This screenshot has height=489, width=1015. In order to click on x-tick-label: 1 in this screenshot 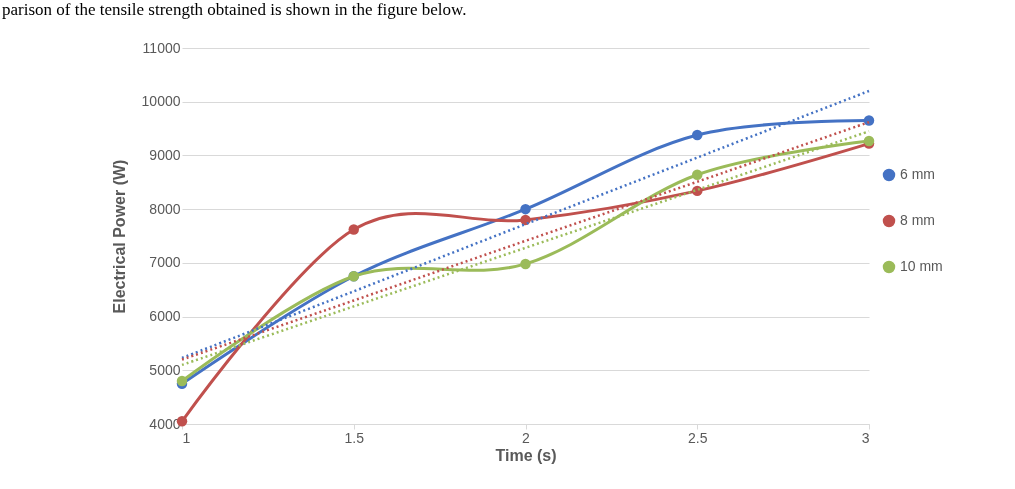, I will do `click(186, 437)`.